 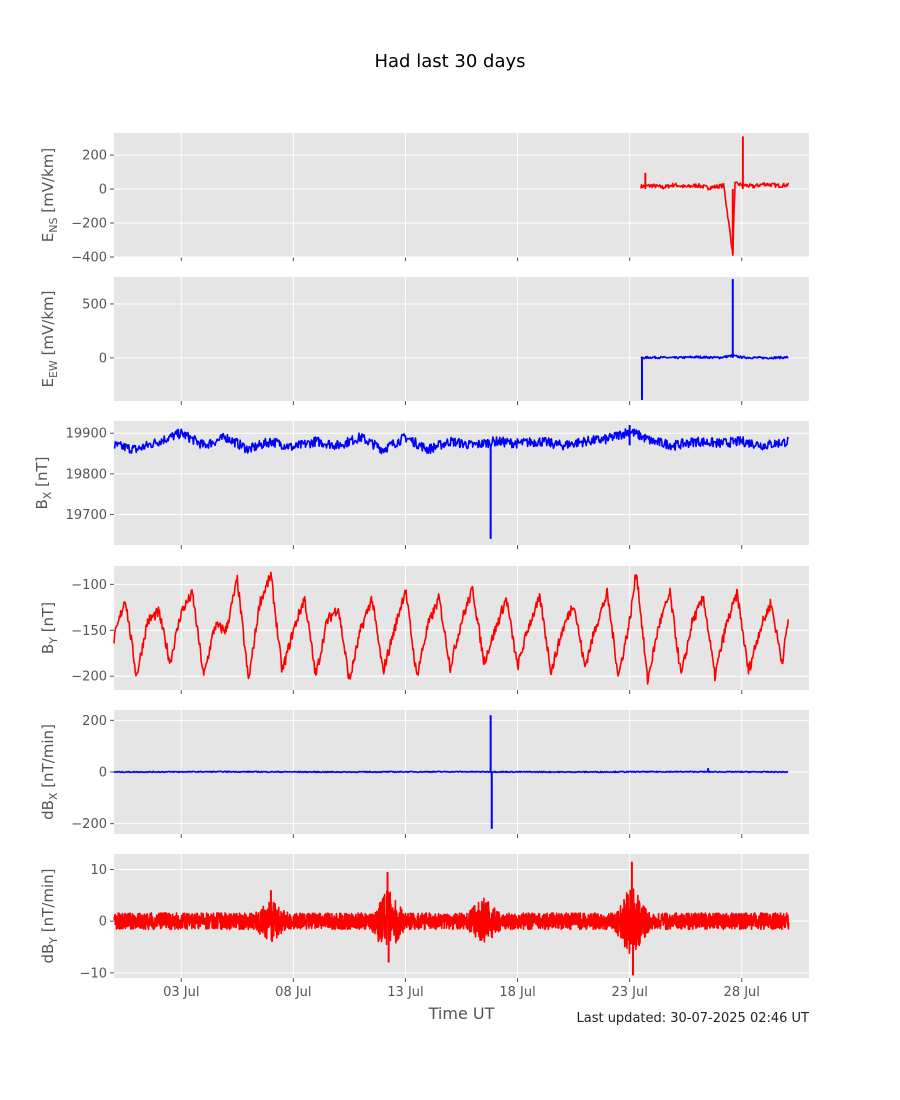 I want to click on figure-title: Had last 30 days, so click(x=450, y=61).